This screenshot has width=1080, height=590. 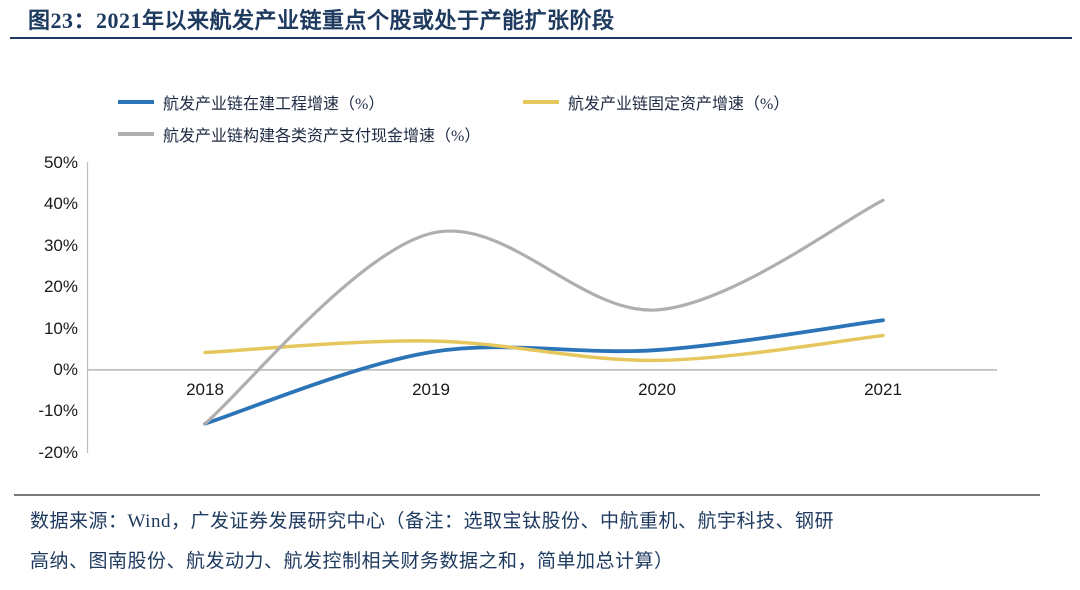 What do you see at coordinates (544, 372) in the screenshot?
I see `series-line-blue` at bounding box center [544, 372].